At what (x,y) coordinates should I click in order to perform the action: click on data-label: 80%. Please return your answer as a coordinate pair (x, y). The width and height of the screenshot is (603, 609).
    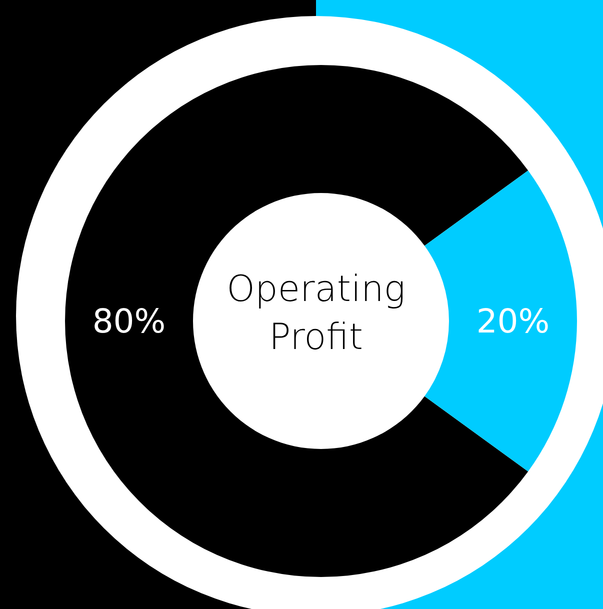
    Looking at the image, I should click on (129, 321).